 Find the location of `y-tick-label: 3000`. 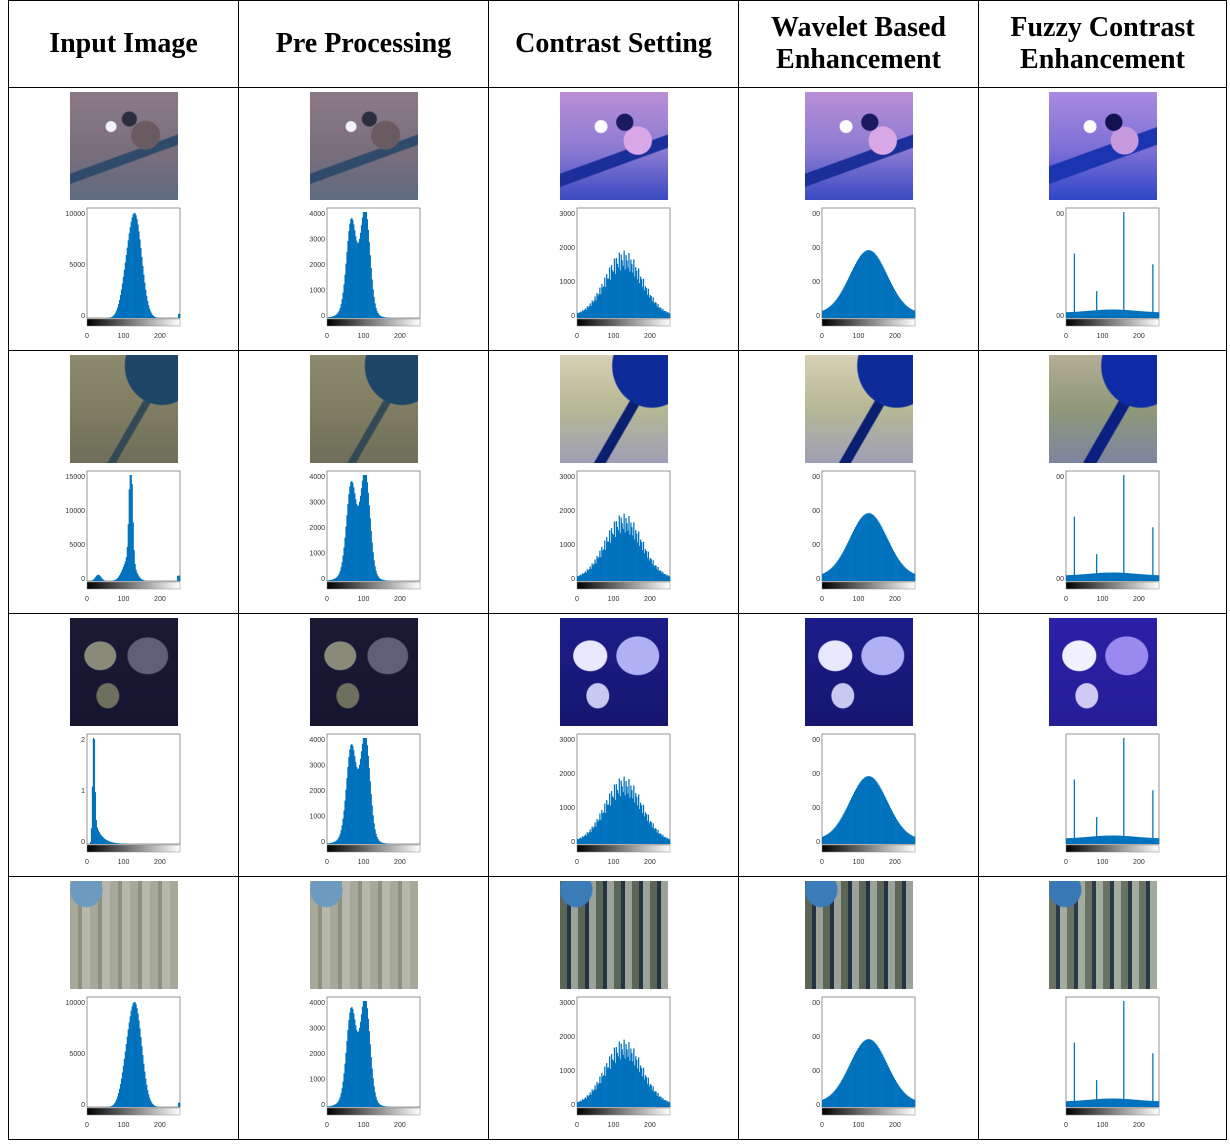

y-tick-label: 3000 is located at coordinates (317, 766).